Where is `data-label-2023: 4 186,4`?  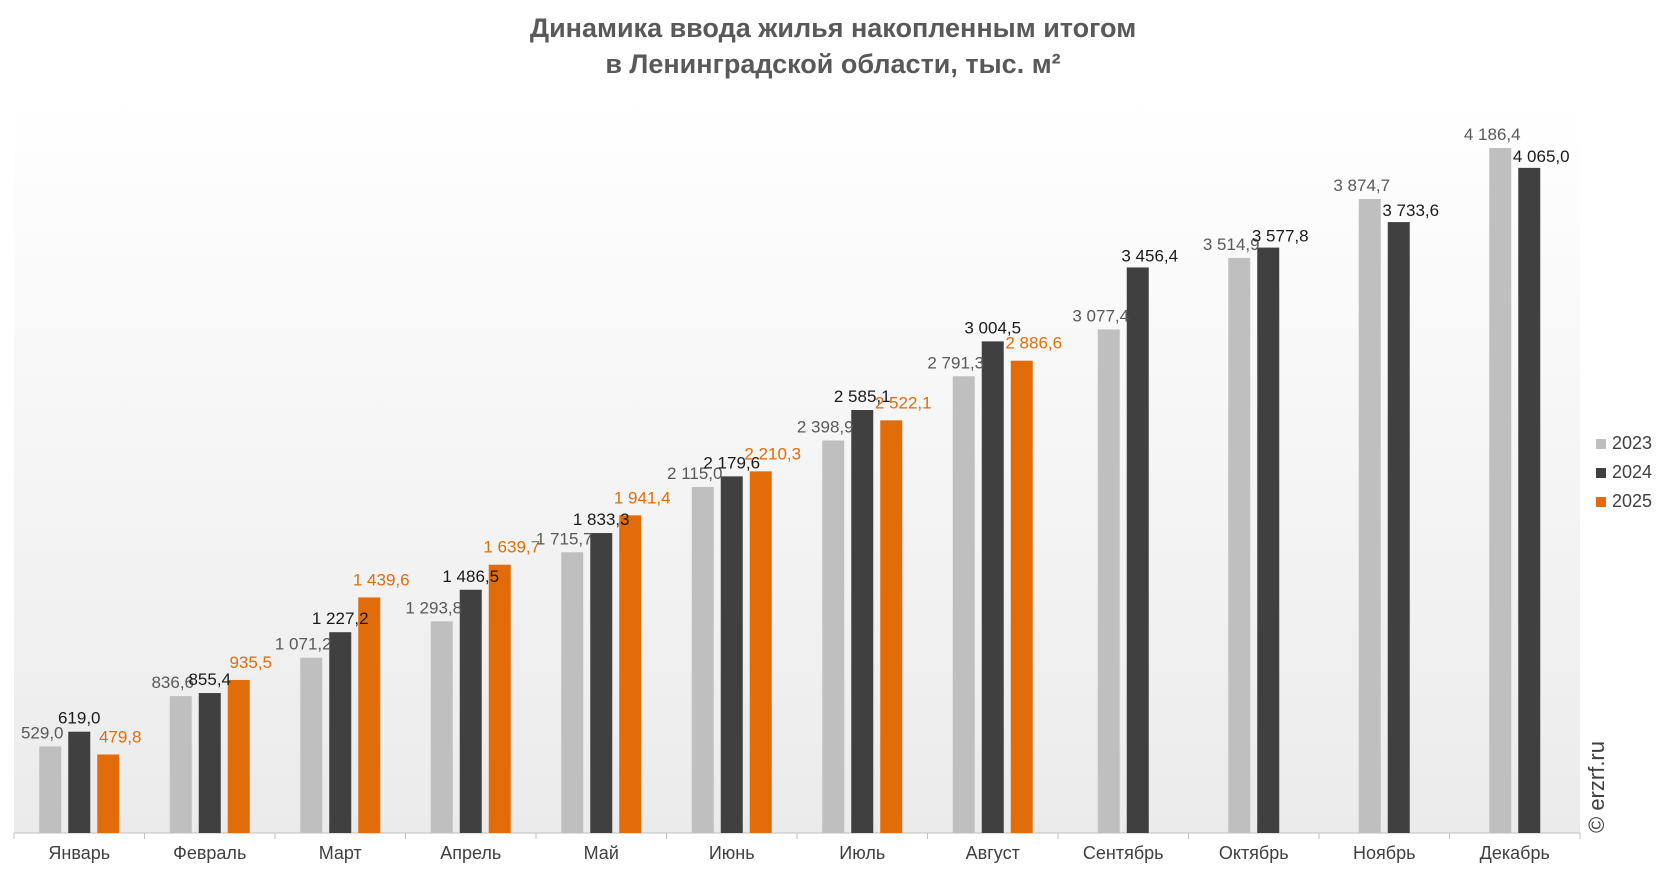 data-label-2023: 4 186,4 is located at coordinates (1492, 134).